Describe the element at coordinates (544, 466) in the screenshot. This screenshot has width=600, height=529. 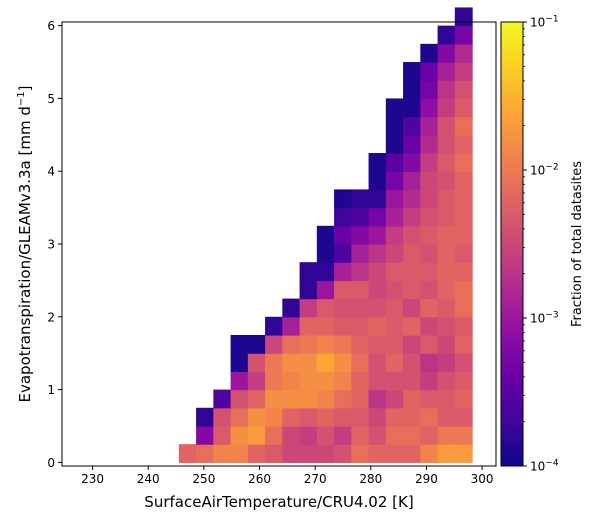
I see `colorbar-tick-label: 10⁻⁴` at that location.